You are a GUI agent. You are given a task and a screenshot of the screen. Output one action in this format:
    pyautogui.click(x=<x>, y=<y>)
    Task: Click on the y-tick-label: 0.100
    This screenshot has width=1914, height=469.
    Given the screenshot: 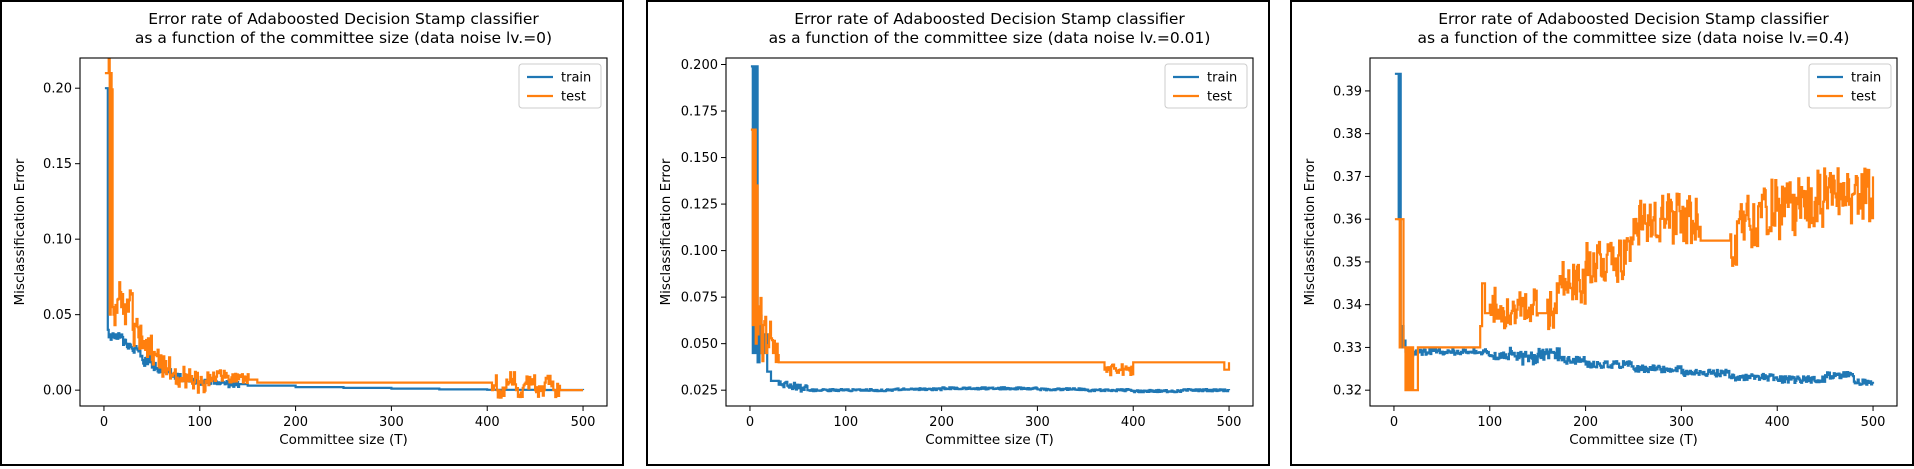 What is the action you would take?
    pyautogui.click(x=699, y=251)
    